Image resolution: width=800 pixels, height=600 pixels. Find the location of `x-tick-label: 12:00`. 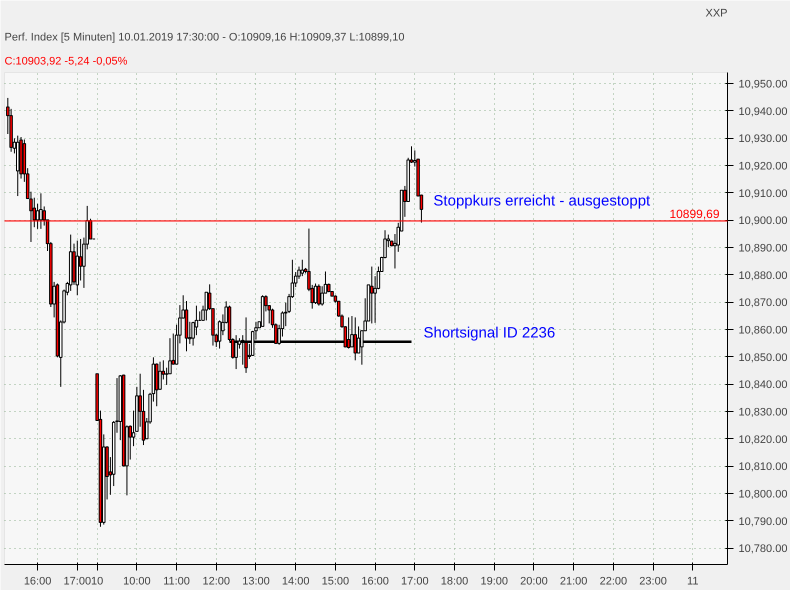

x-tick-label: 12:00 is located at coordinates (216, 582).